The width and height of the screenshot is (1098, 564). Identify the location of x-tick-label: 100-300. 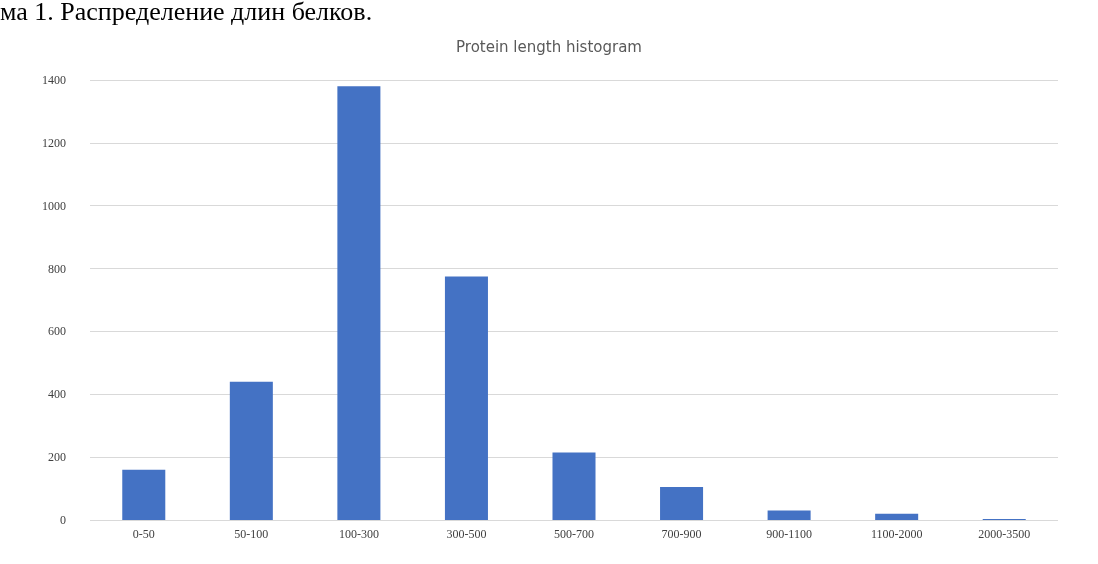
(358, 534).